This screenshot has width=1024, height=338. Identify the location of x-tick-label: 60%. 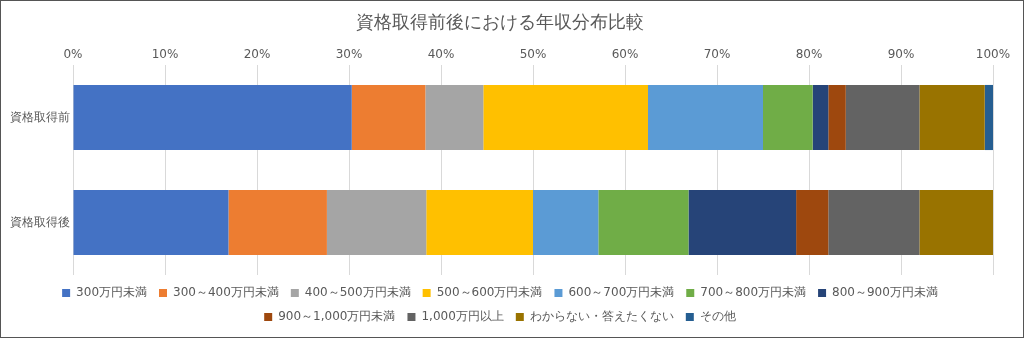
(625, 53).